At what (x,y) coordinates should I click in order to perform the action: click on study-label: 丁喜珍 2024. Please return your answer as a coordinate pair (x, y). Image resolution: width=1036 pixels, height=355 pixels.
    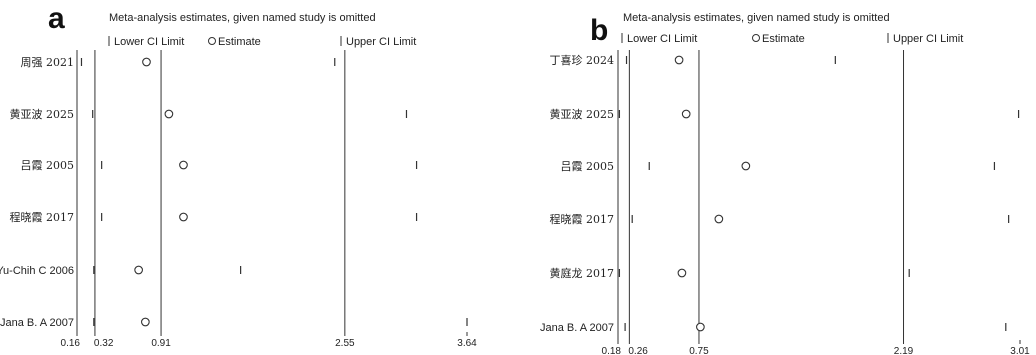
    Looking at the image, I should click on (582, 60).